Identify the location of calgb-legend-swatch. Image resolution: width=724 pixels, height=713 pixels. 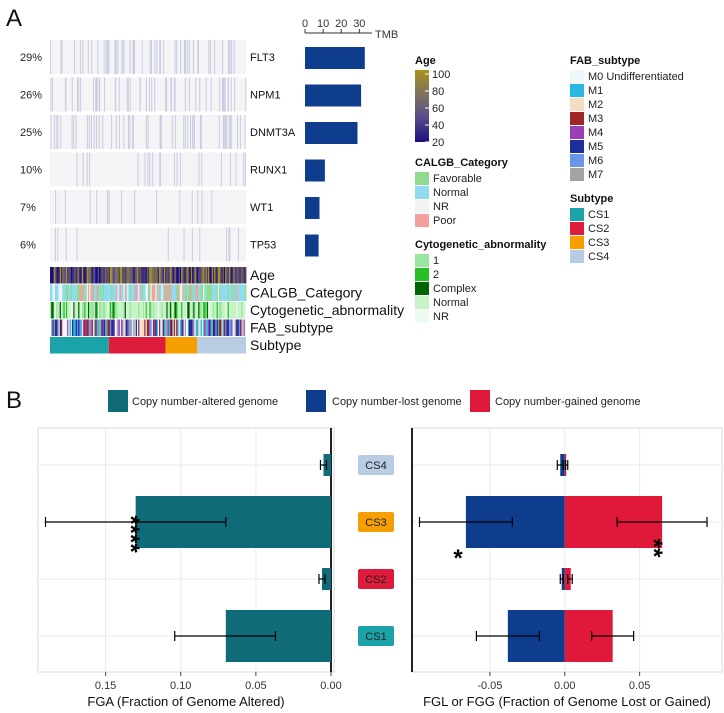
(422, 206).